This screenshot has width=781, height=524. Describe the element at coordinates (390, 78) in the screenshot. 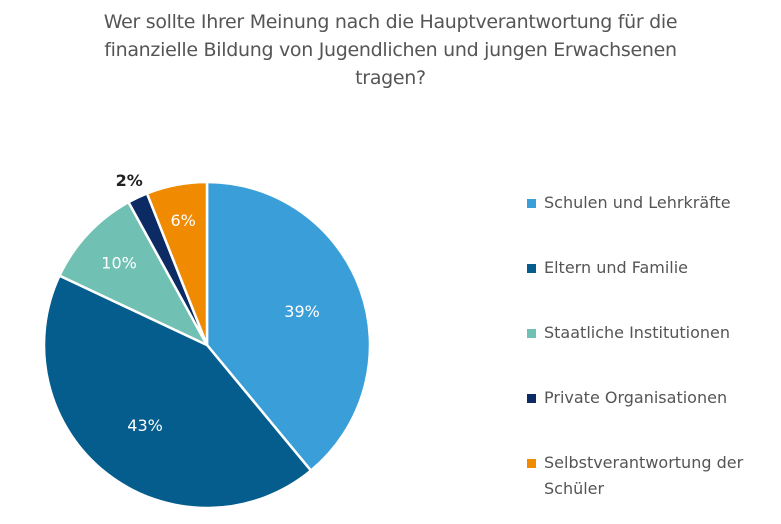

I see `chart-title-line: tragen?` at that location.